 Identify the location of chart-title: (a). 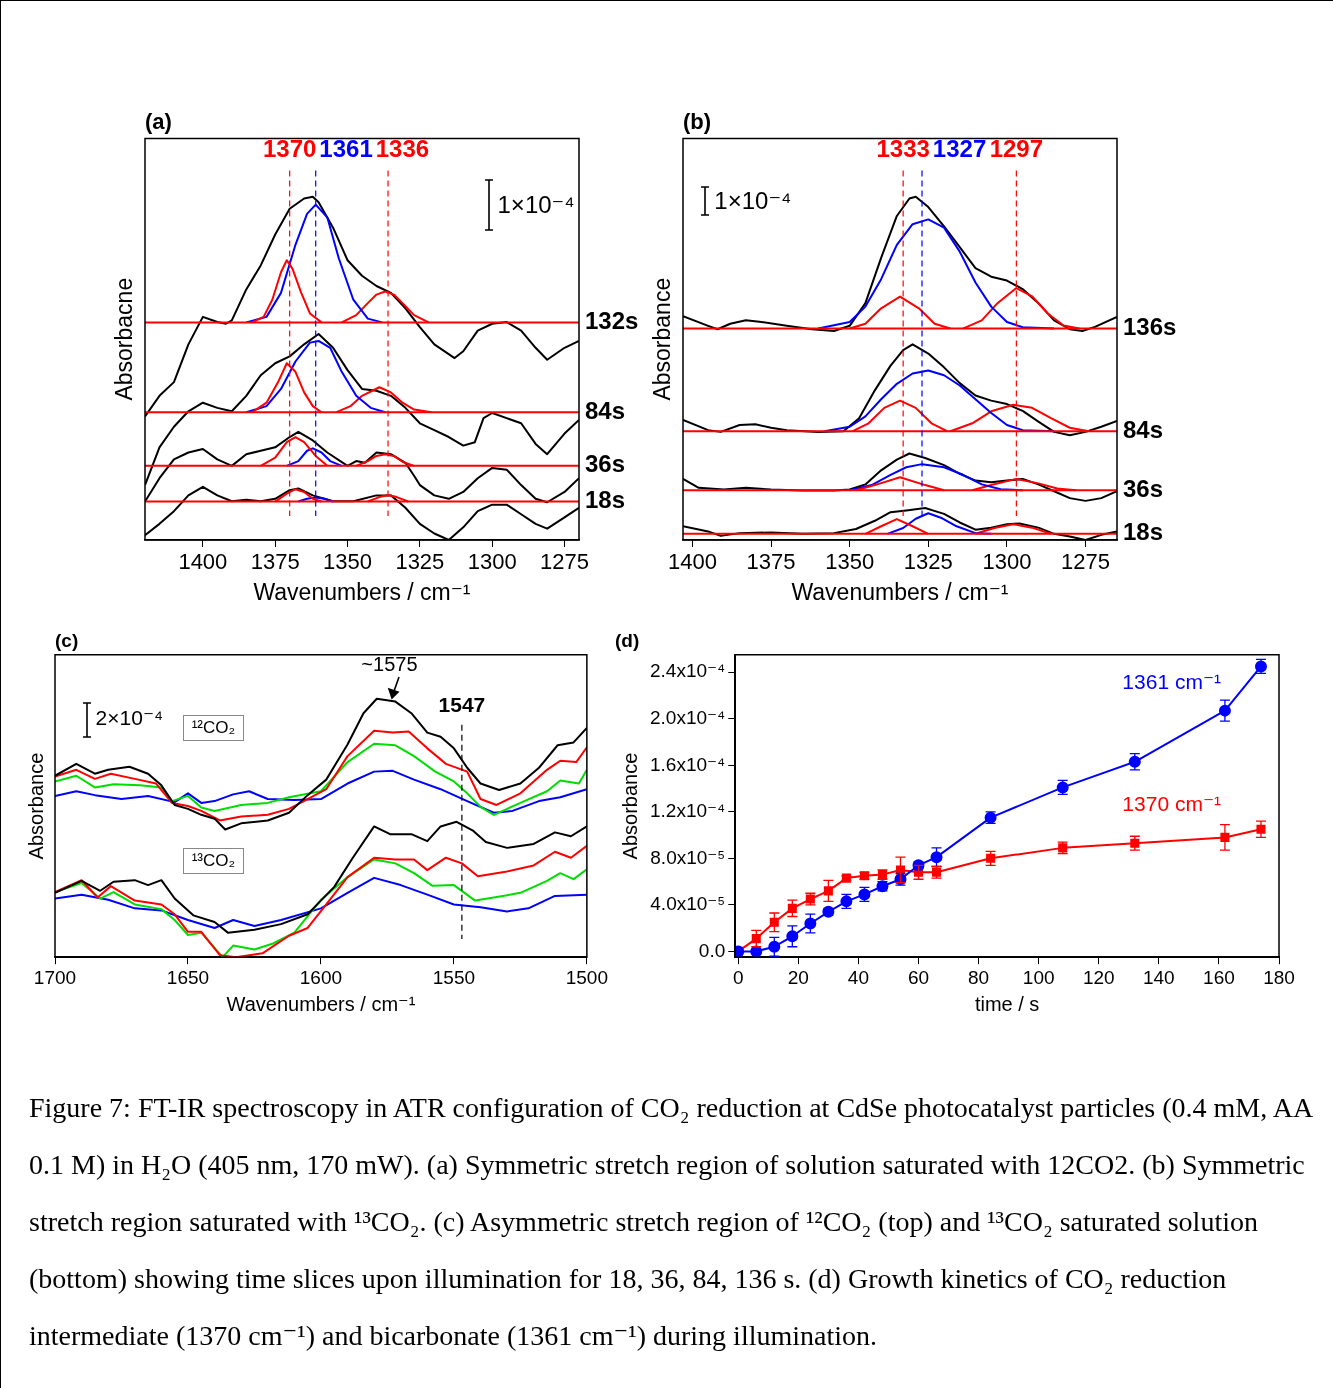
(158, 122).